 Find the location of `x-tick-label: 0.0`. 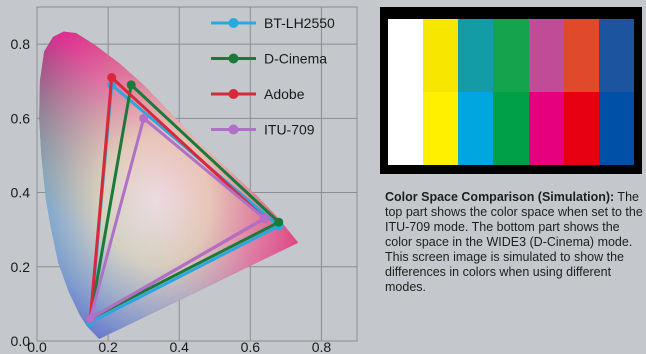

x-tick-label: 0.0 is located at coordinates (37, 346).